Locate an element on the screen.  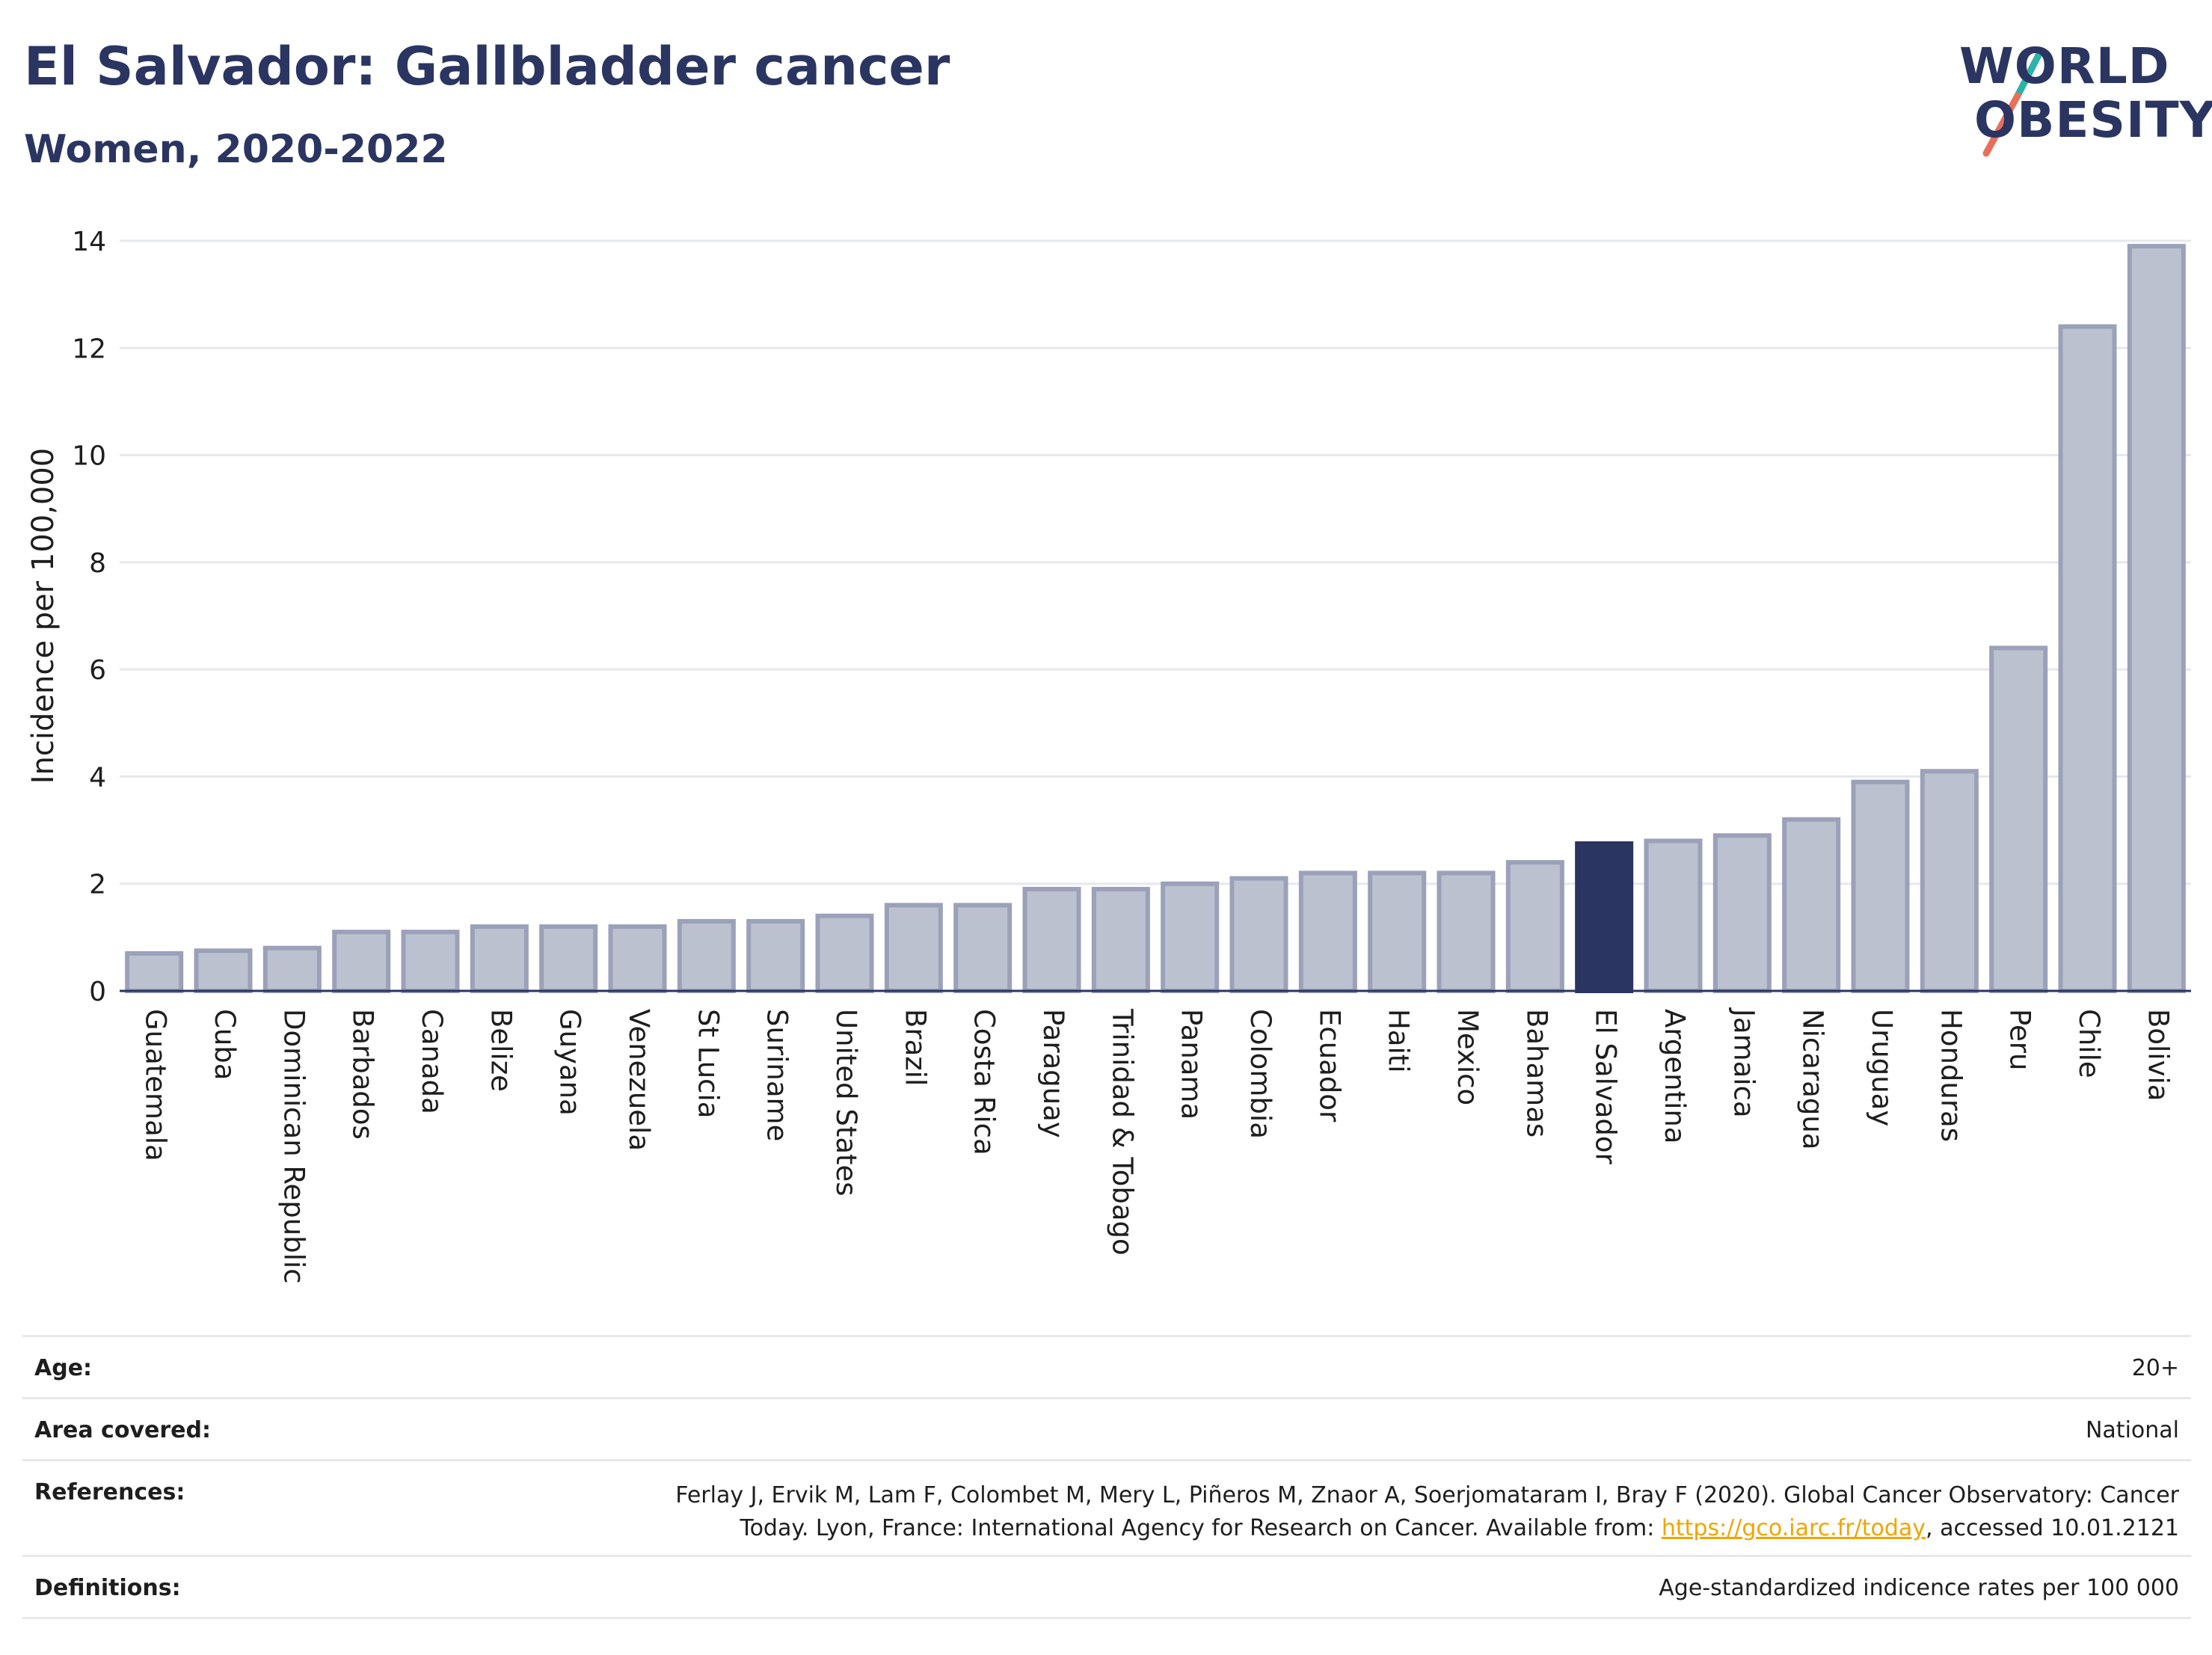
x-tick-label: Argentina is located at coordinates (1675, 1076).